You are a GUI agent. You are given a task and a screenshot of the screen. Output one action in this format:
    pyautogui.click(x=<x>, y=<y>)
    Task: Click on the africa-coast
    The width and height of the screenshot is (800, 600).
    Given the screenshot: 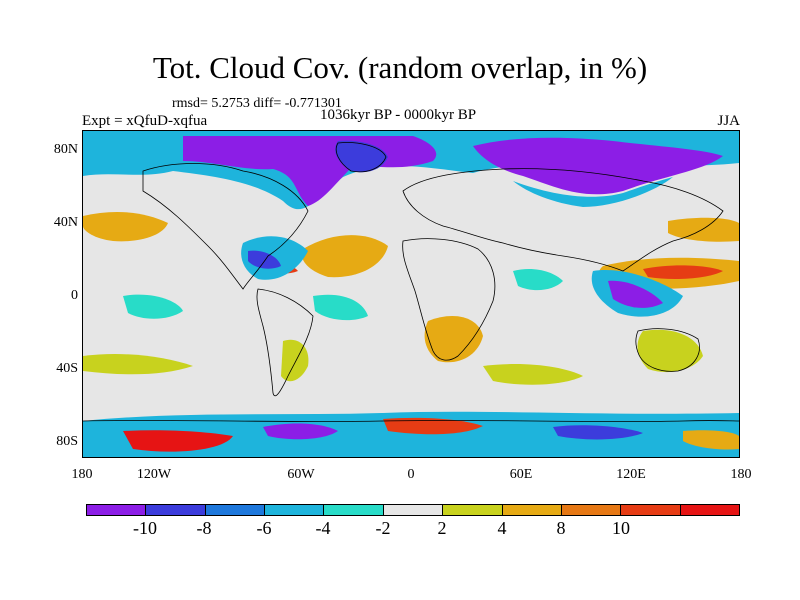 What is the action you would take?
    pyautogui.click(x=449, y=299)
    